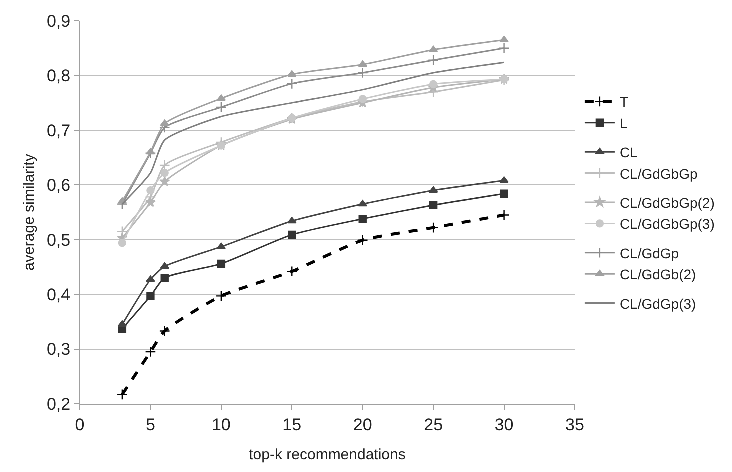  Describe the element at coordinates (221, 424) in the screenshot. I see `x-tick-label: 10` at that location.